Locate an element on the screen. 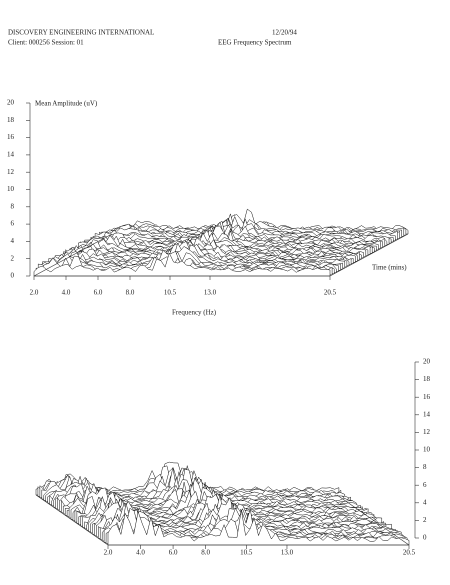 The height and width of the screenshot is (585, 450). y-axis-title: Mean Amplitude (uV) is located at coordinates (66, 104).